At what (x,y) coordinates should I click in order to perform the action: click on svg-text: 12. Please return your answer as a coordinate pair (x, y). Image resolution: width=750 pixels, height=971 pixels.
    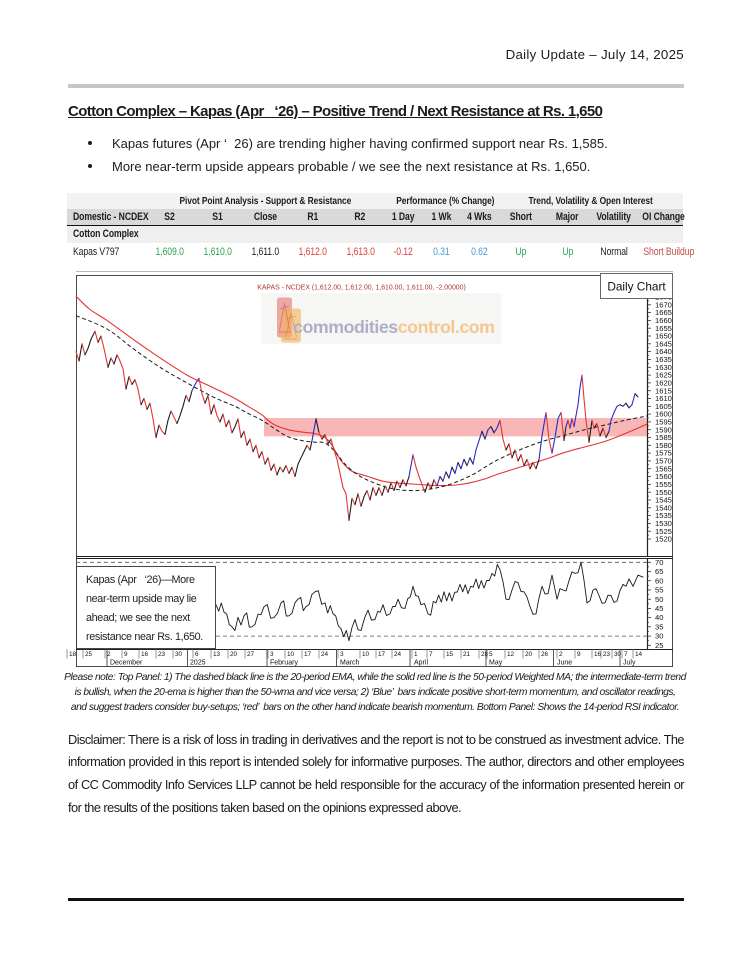
    Looking at the image, I should click on (511, 654).